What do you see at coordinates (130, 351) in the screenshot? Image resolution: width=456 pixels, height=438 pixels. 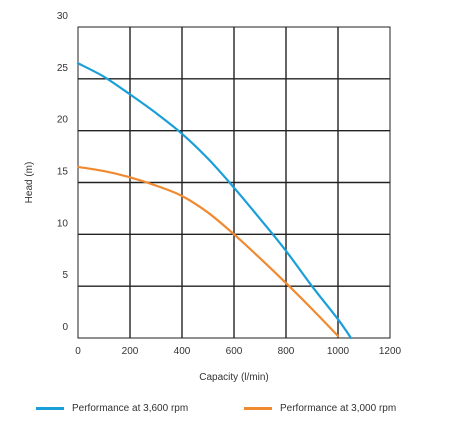 I see `x-tick-label: 200` at bounding box center [130, 351].